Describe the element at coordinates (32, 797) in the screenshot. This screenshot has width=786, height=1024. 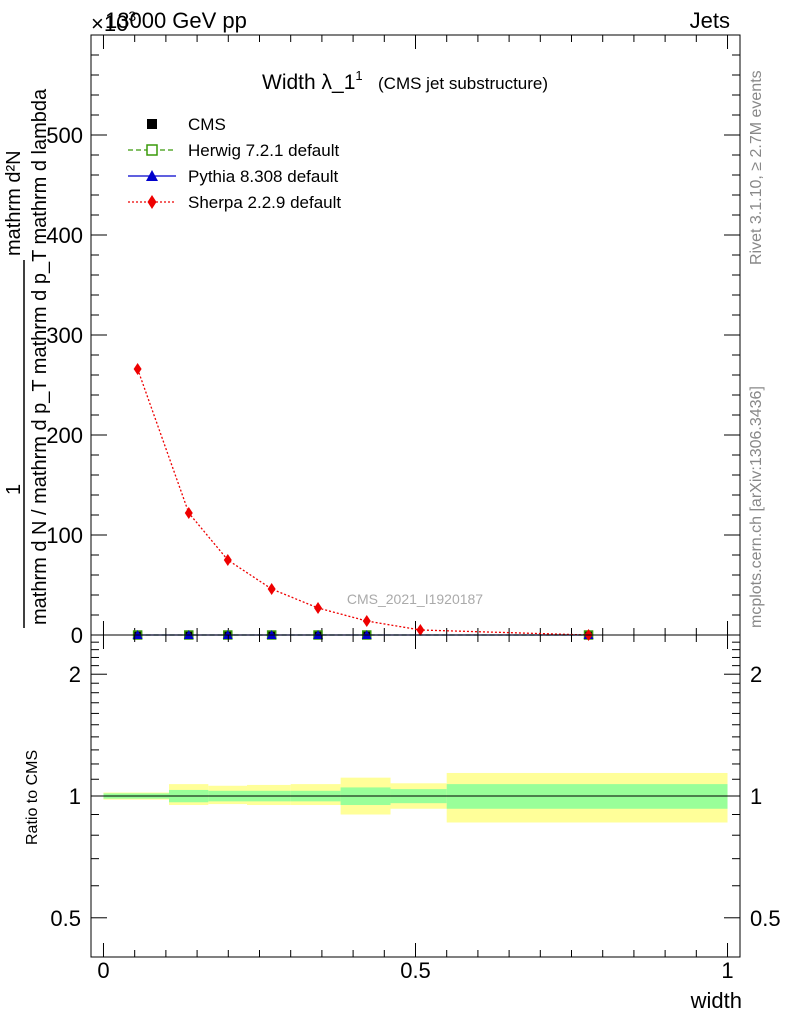
I see `ratio-y-axis-label: Ratio to CMS` at that location.